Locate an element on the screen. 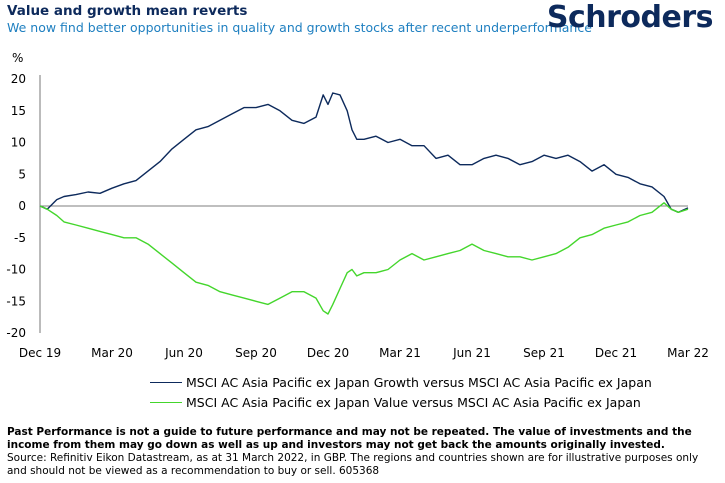 The height and width of the screenshot is (483, 725). legend-swatch-growth is located at coordinates (166, 382).